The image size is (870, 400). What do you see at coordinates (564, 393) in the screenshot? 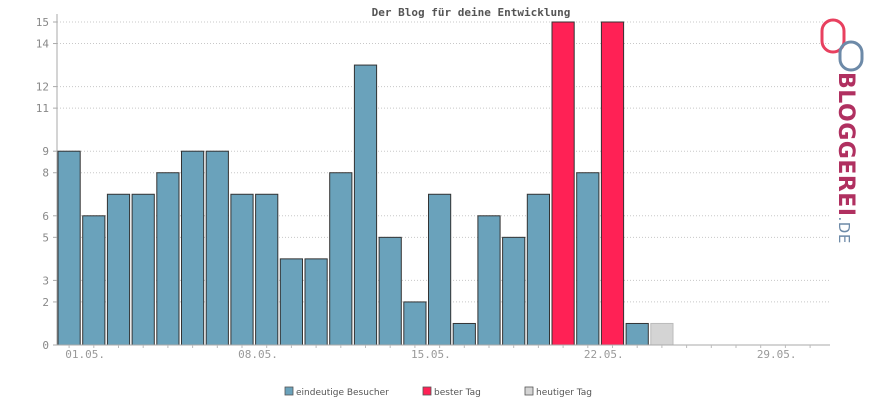
I see `legend-label: heutiger Tag` at bounding box center [564, 393].